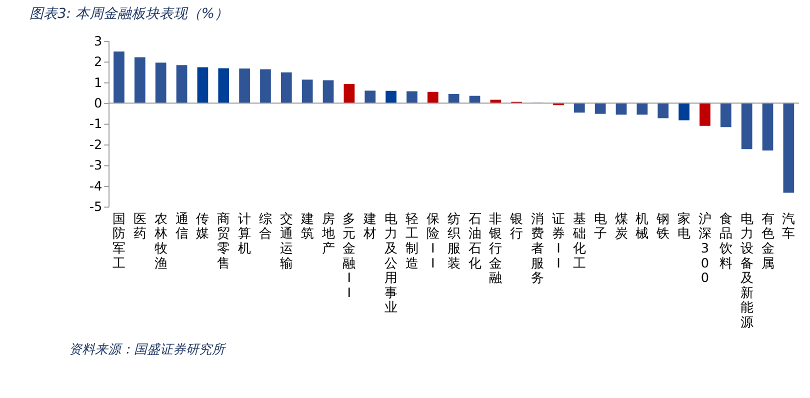  What do you see at coordinates (621, 227) in the screenshot?
I see `x-tick-label: 煤炭` at bounding box center [621, 227].